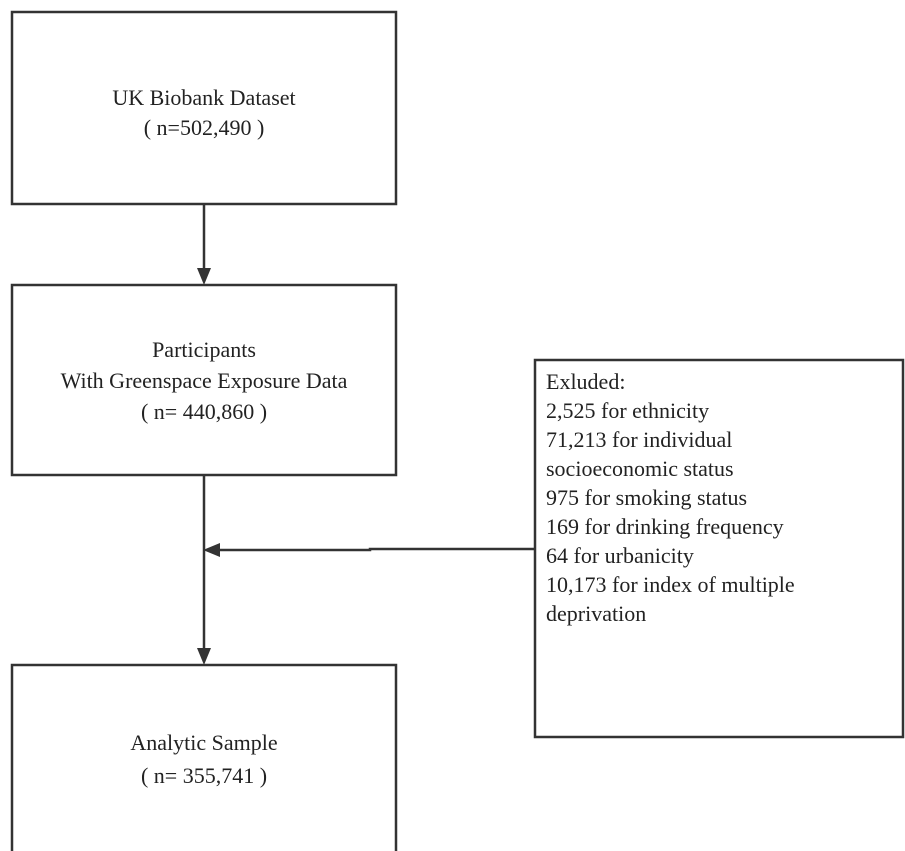 This screenshot has width=905, height=851. Describe the element at coordinates (585, 381) in the screenshot. I see `exclusion-text: Exluded:` at that location.